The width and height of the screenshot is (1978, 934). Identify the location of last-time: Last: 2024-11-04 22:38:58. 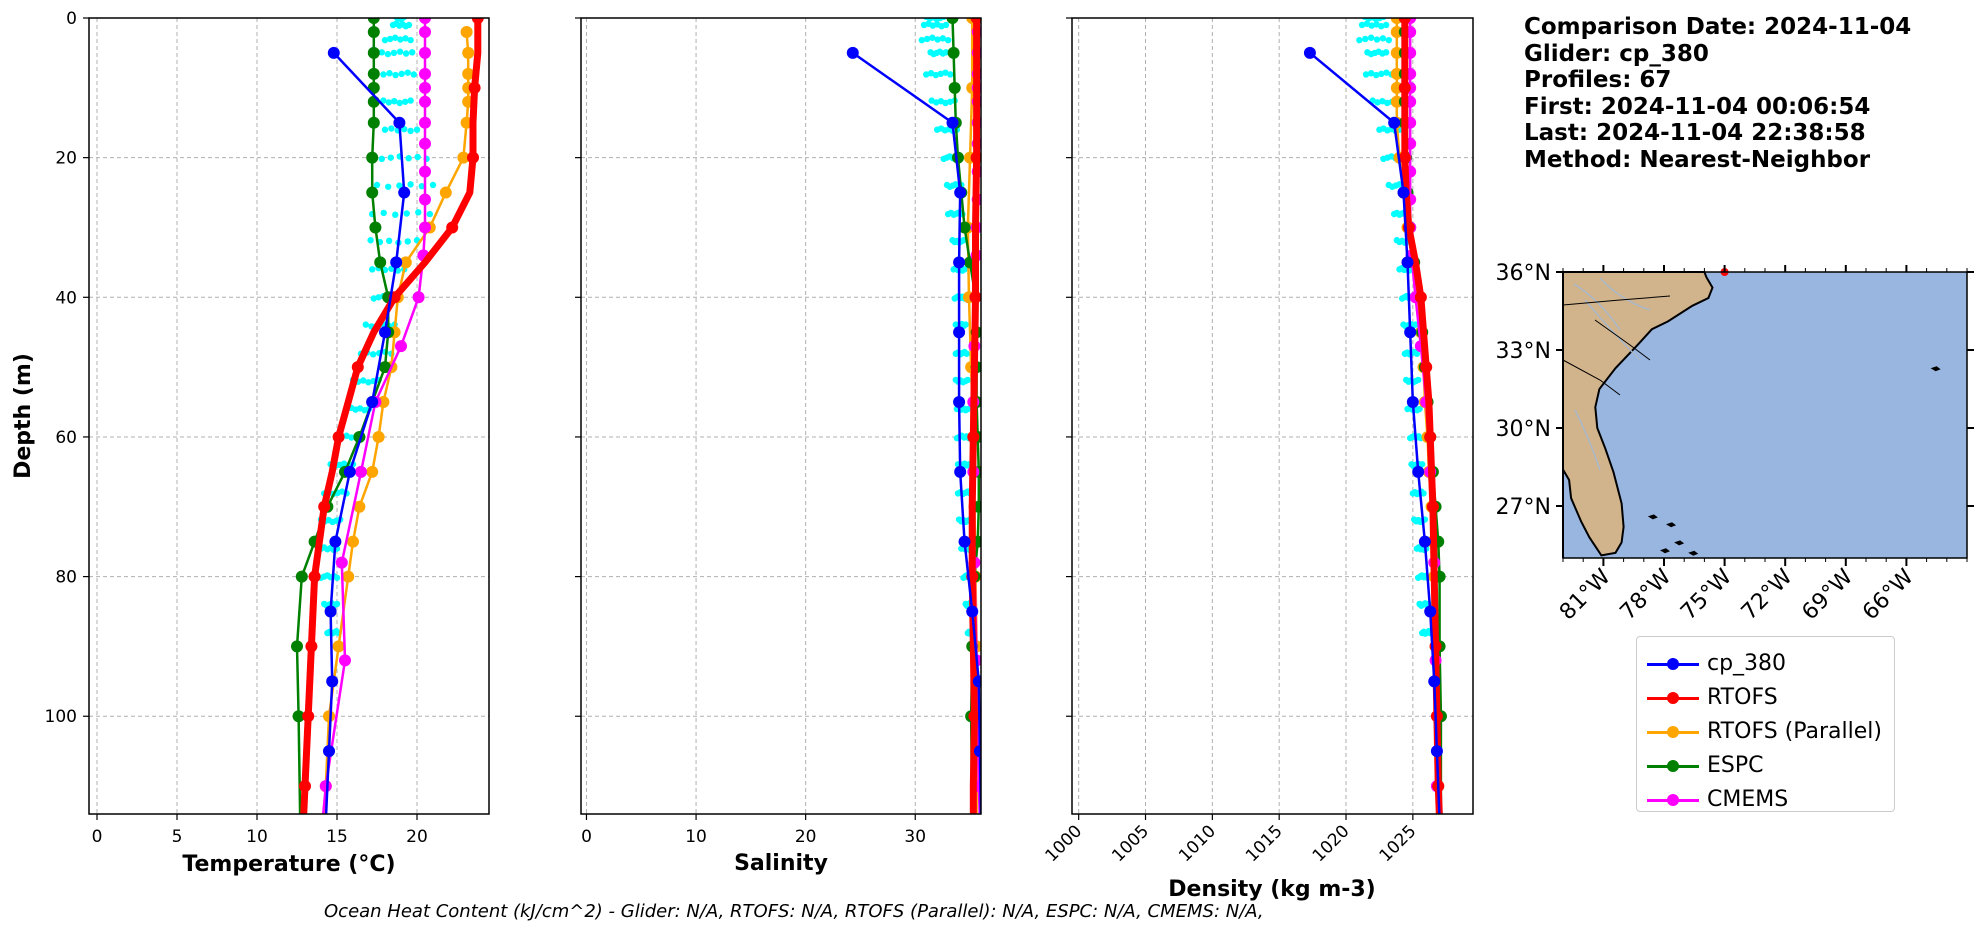
(1695, 133).